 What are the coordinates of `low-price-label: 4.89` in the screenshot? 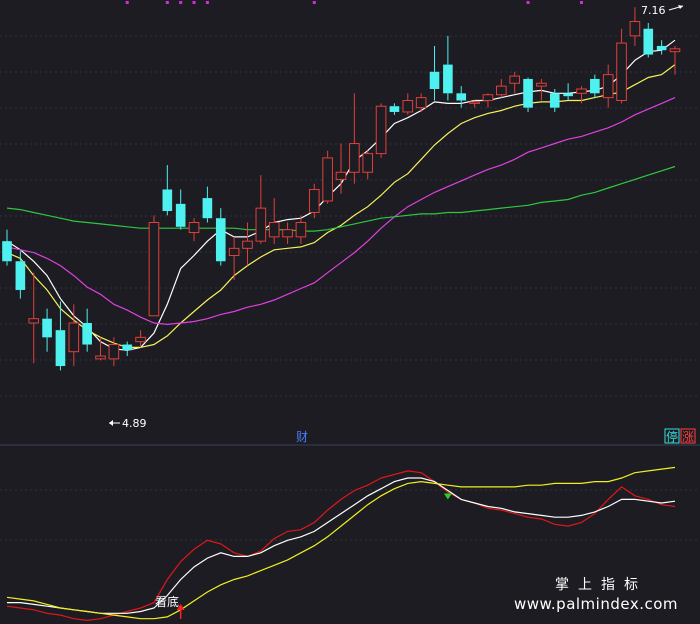 It's located at (134, 423).